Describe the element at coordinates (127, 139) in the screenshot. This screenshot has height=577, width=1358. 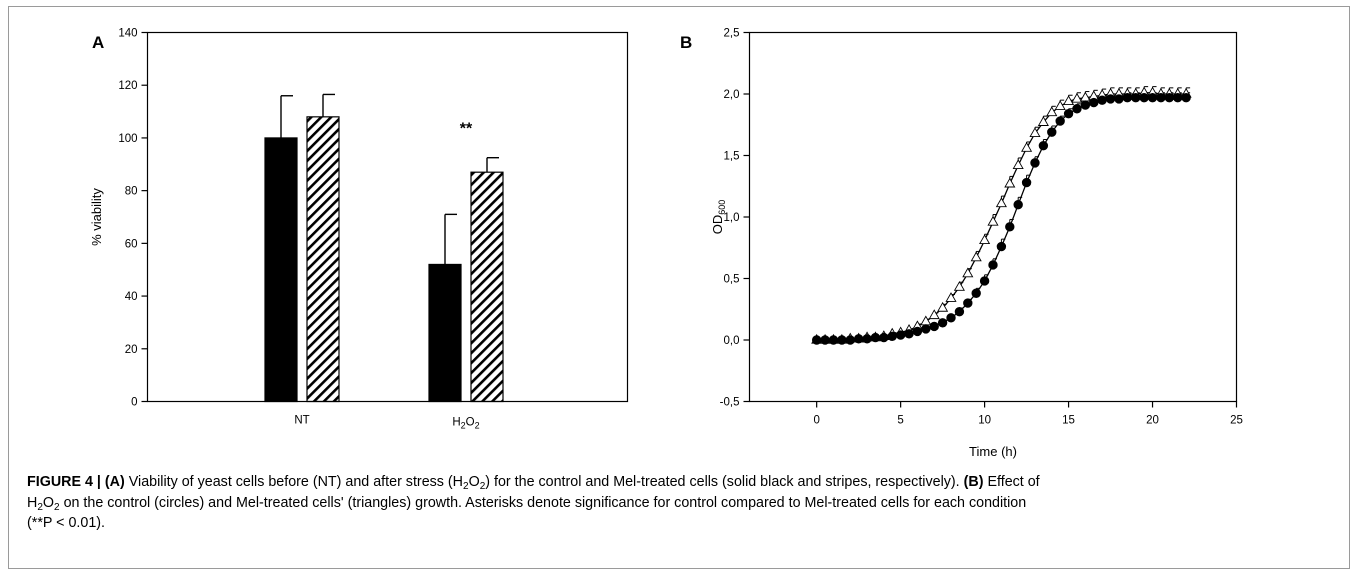
I see `chart-a-ytick-label-5: 100` at that location.